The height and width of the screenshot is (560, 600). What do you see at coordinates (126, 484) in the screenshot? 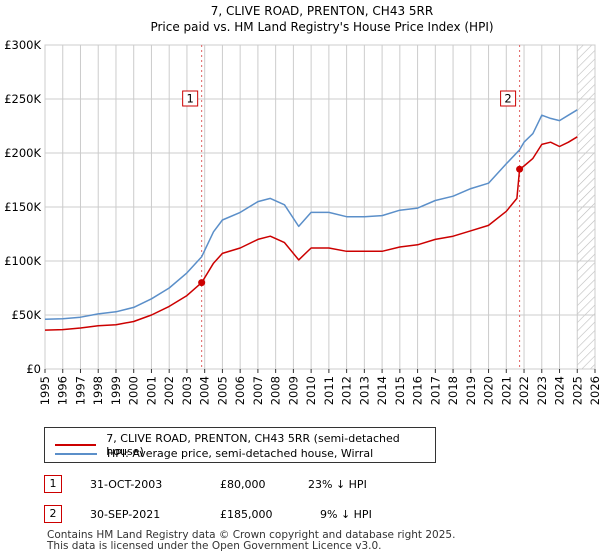
I see `sale-date: 31-OCT-2003` at bounding box center [126, 484].